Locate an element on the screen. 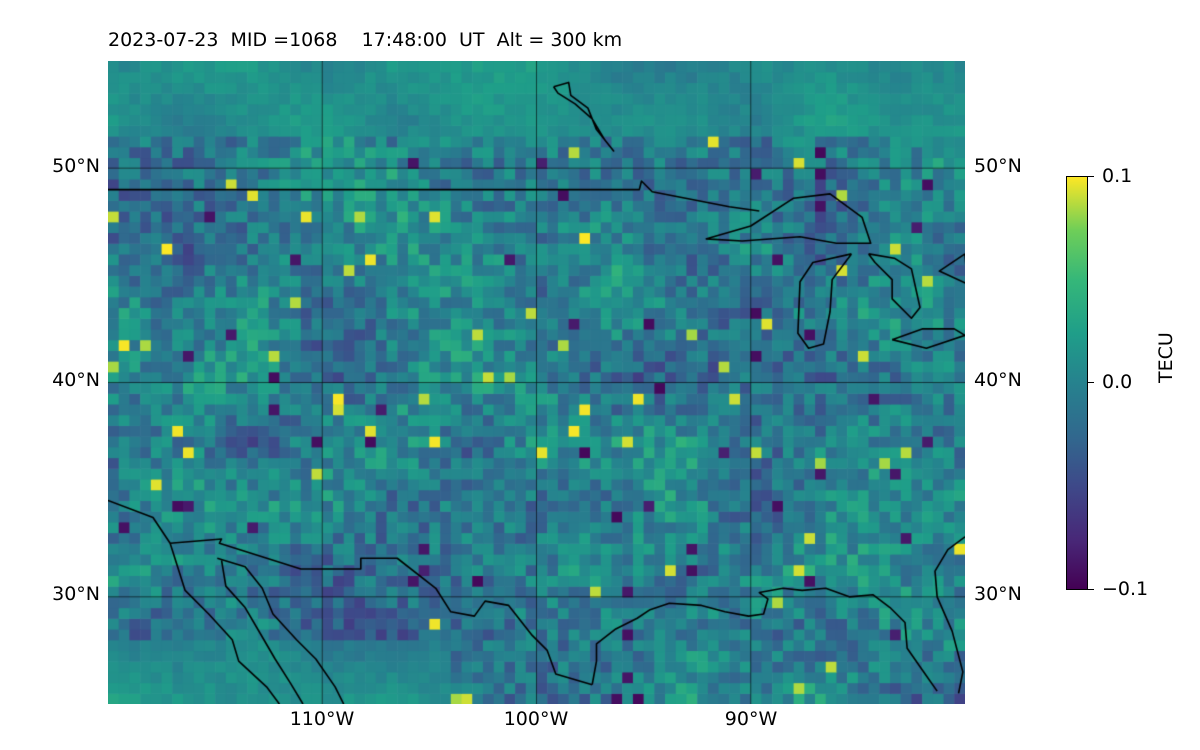 This screenshot has height=750, width=1200. colorbar is located at coordinates (1077, 383).